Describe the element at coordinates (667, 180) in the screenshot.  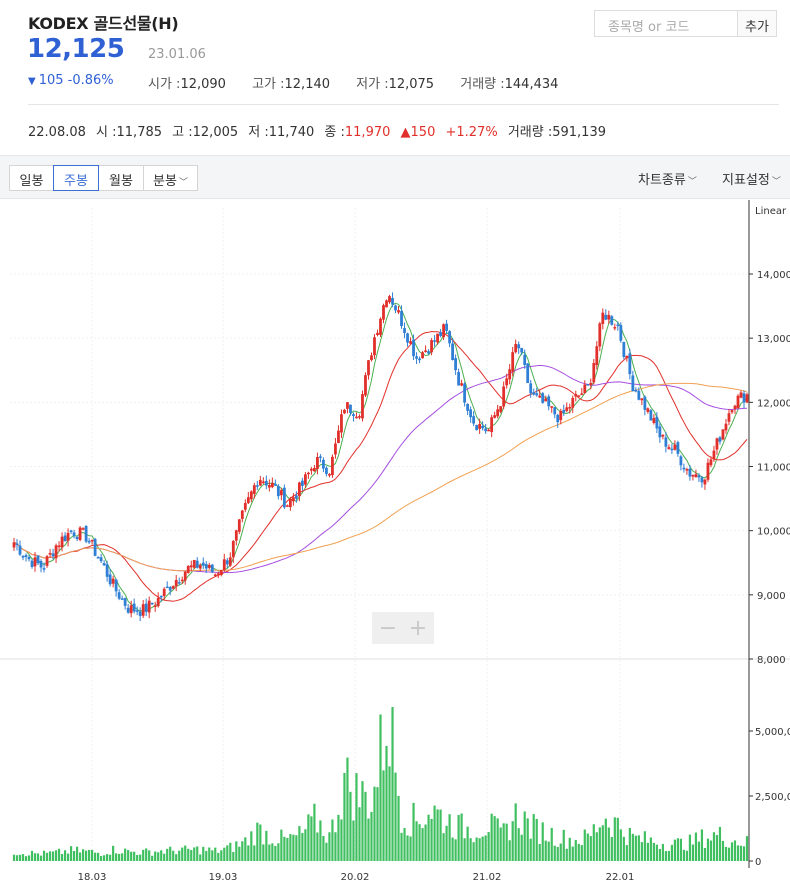
I see `chart-type-menu: 차트종류 ﹀` at that location.